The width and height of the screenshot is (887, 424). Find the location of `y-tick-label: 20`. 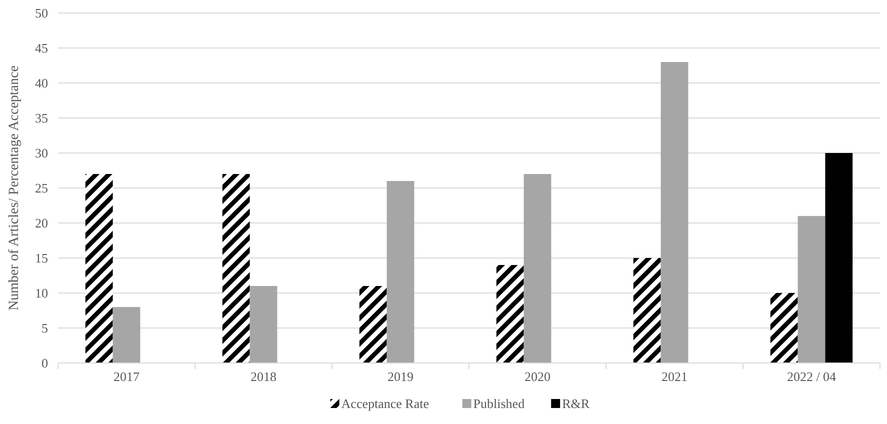

y-tick-label: 20 is located at coordinates (41, 223).